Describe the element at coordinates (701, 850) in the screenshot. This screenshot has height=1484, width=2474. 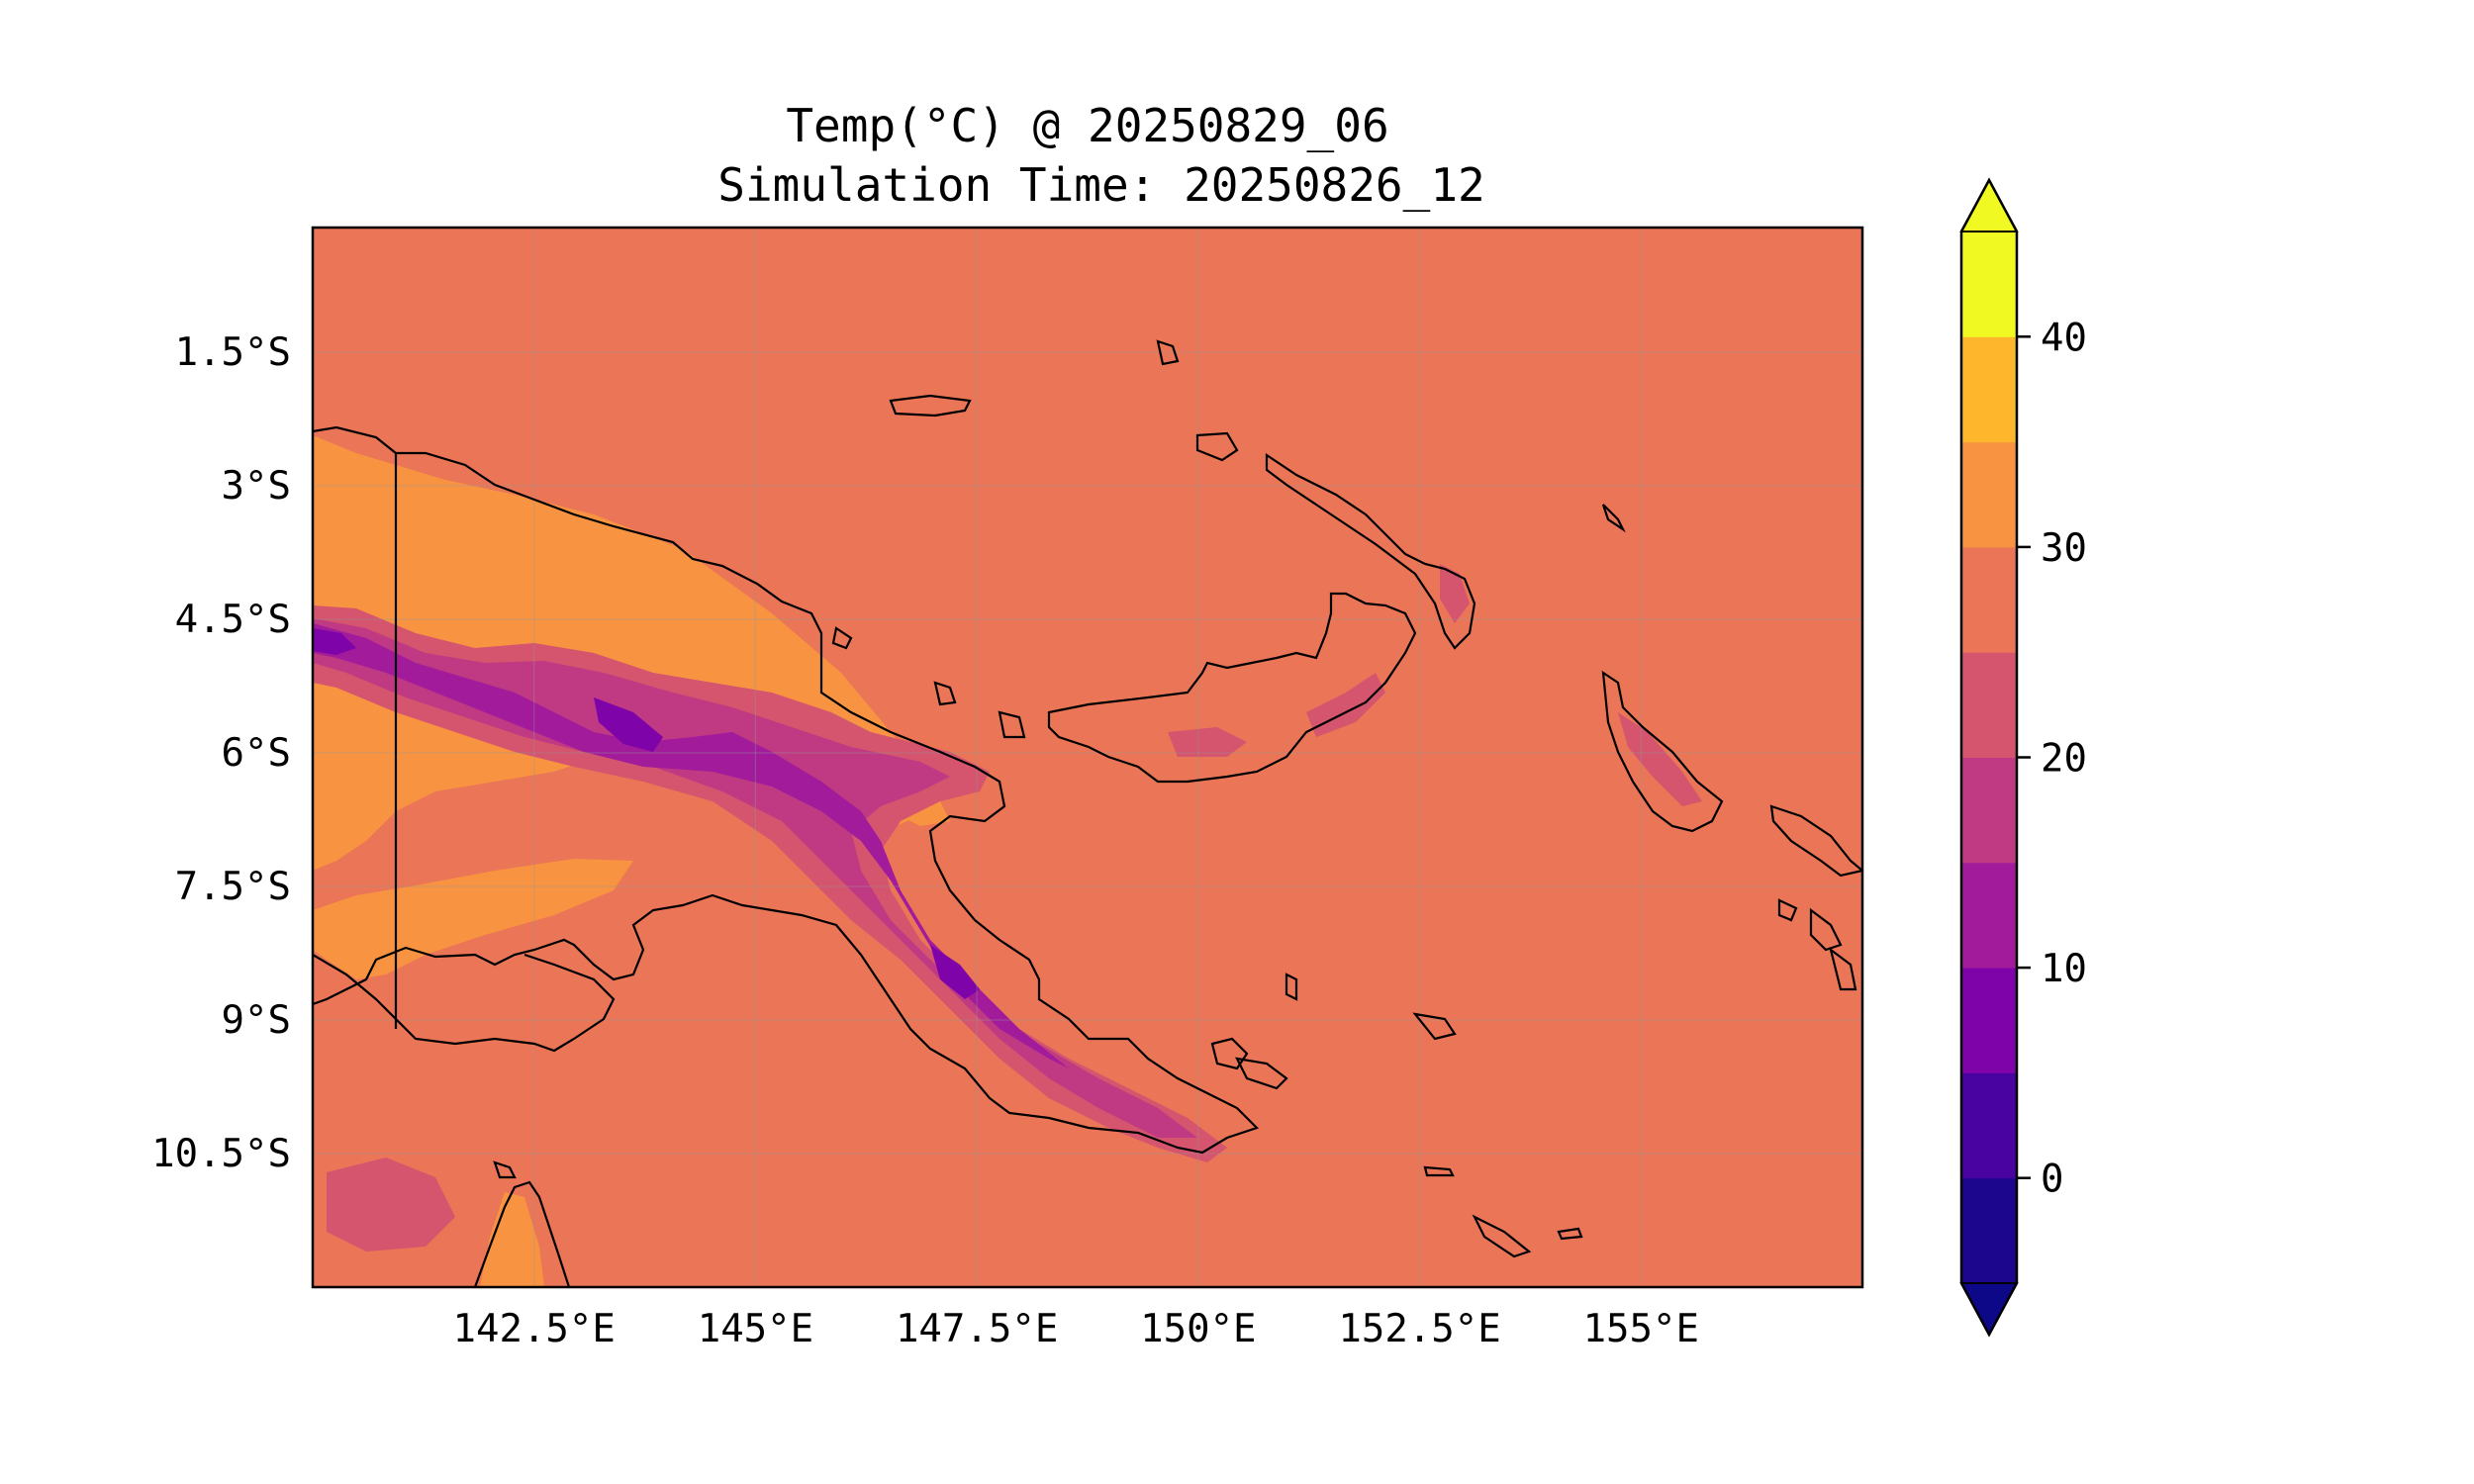
I see `contour-10-15-cordillera` at that location.